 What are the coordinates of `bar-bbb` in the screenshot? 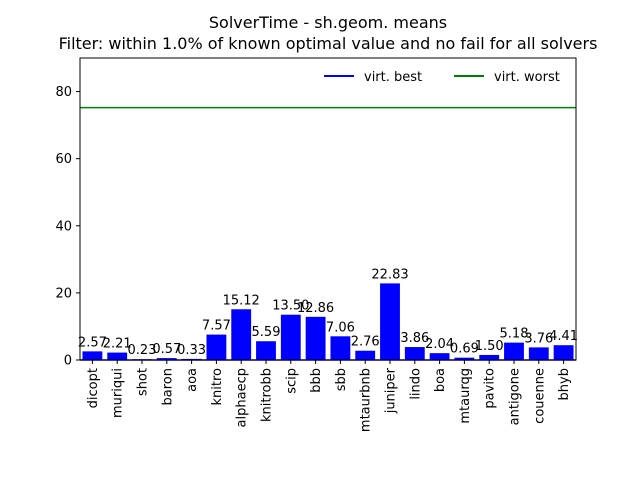 It's located at (315, 338).